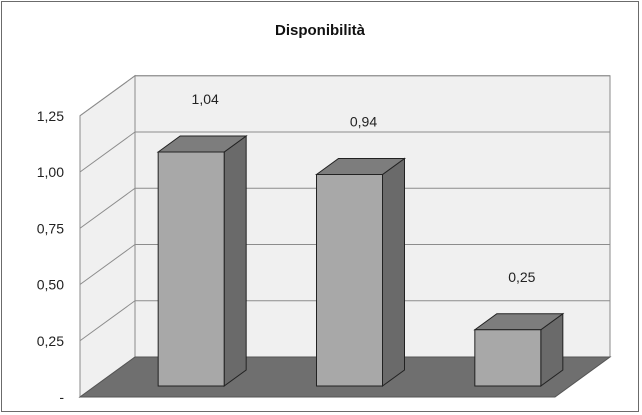 The width and height of the screenshot is (642, 415). What do you see at coordinates (363, 122) in the screenshot?
I see `data-label: 0,94` at bounding box center [363, 122].